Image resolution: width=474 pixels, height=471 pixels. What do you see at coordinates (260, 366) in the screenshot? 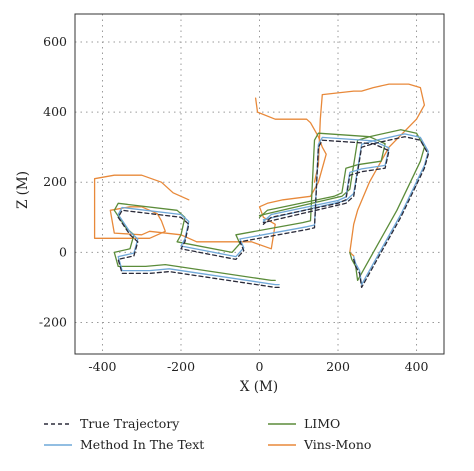
I see `x-tick-label: 0` at bounding box center [260, 366].